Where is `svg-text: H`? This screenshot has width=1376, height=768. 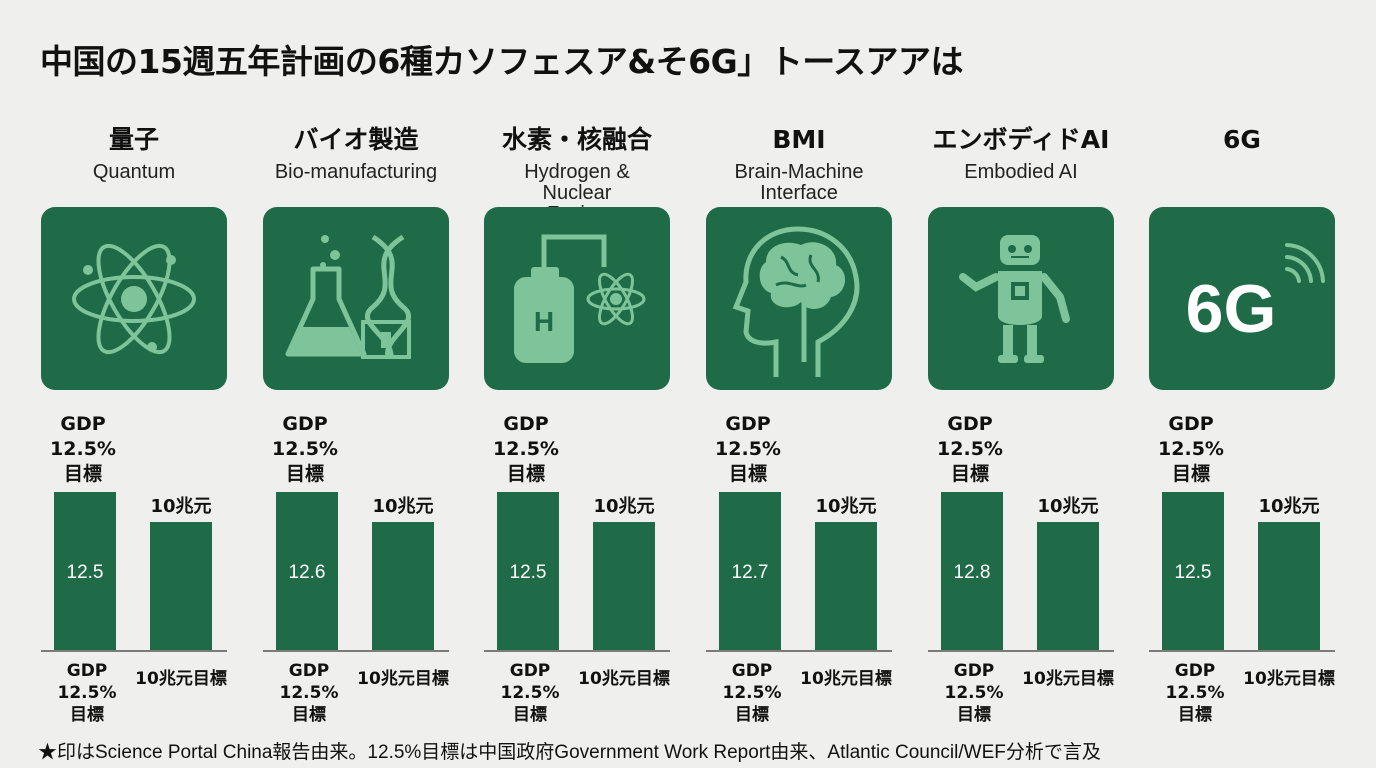
svg-text: H is located at coordinates (544, 321).